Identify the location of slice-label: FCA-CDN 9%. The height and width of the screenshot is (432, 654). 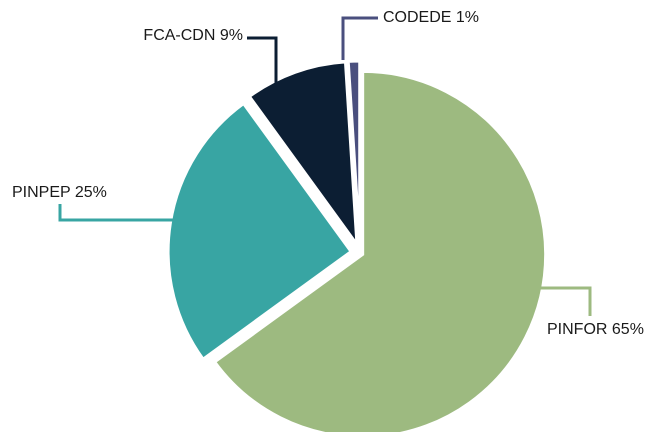
(193, 35).